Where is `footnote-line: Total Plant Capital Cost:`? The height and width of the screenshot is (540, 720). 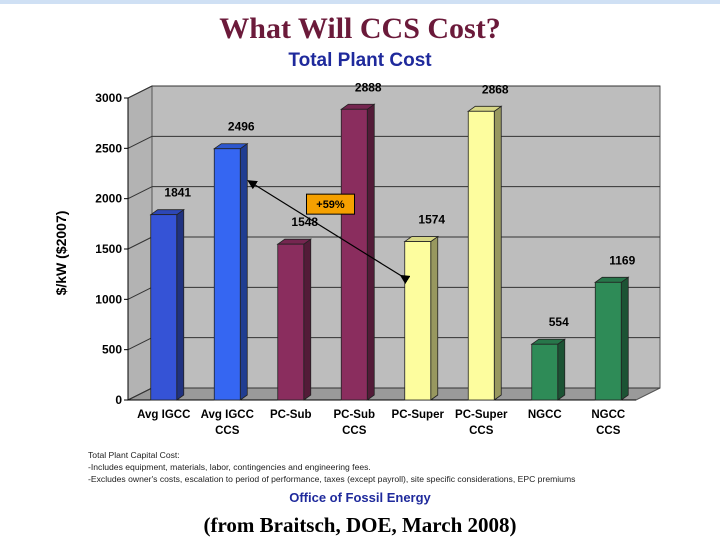
footnote-line: Total Plant Capital Cost: is located at coordinates (134, 455).